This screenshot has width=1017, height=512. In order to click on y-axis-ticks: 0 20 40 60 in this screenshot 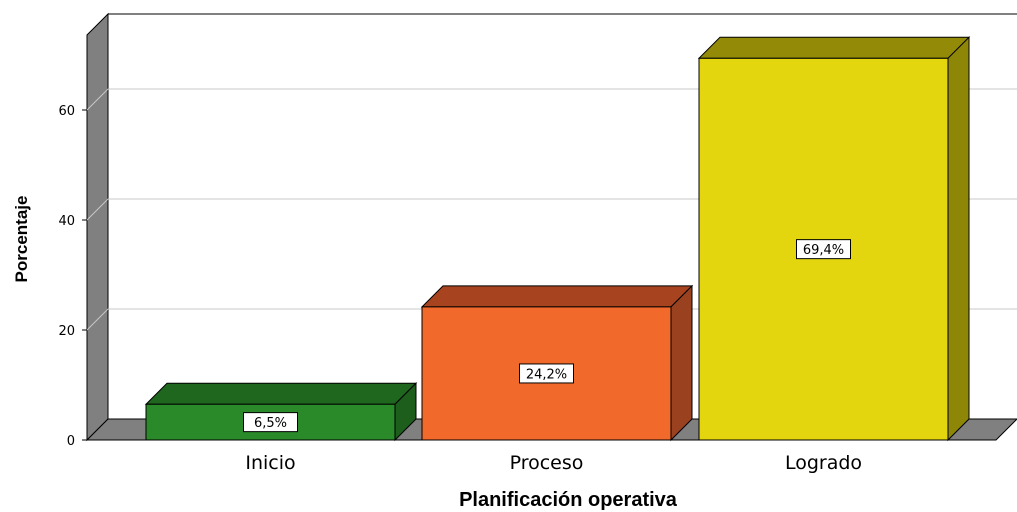, I will do `click(72, 276)`.